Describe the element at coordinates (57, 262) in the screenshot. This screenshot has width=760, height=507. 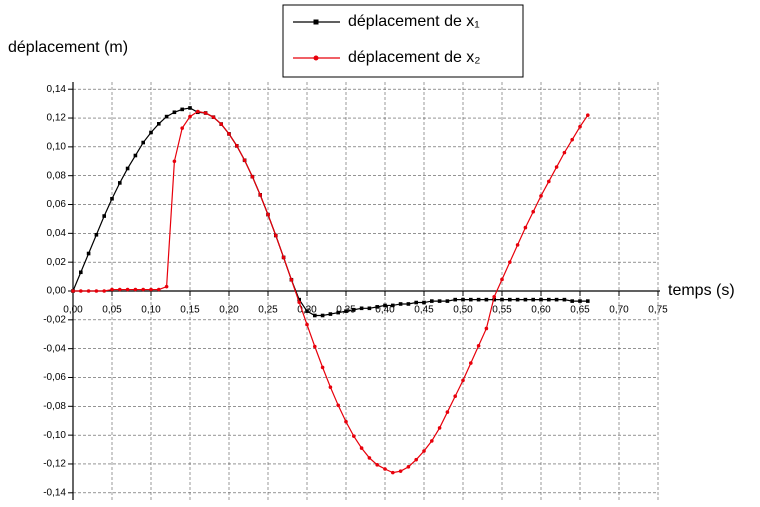
I see `y-tick-label: 0,02` at that location.